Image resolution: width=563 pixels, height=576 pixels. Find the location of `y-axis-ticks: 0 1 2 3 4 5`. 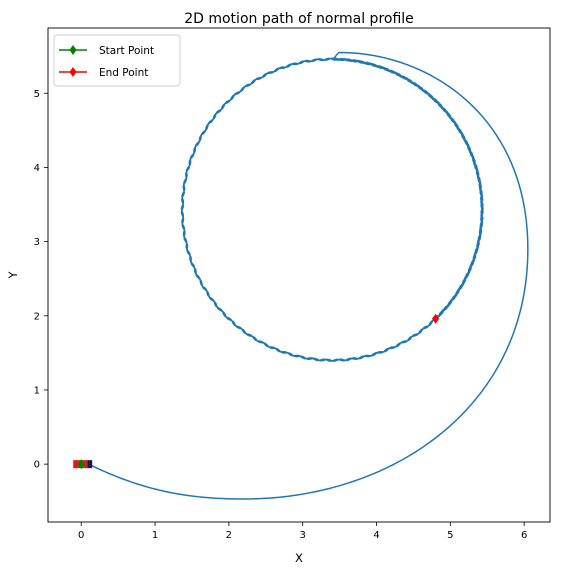

y-axis-ticks: 0 1 2 3 4 5 is located at coordinates (41, 280).